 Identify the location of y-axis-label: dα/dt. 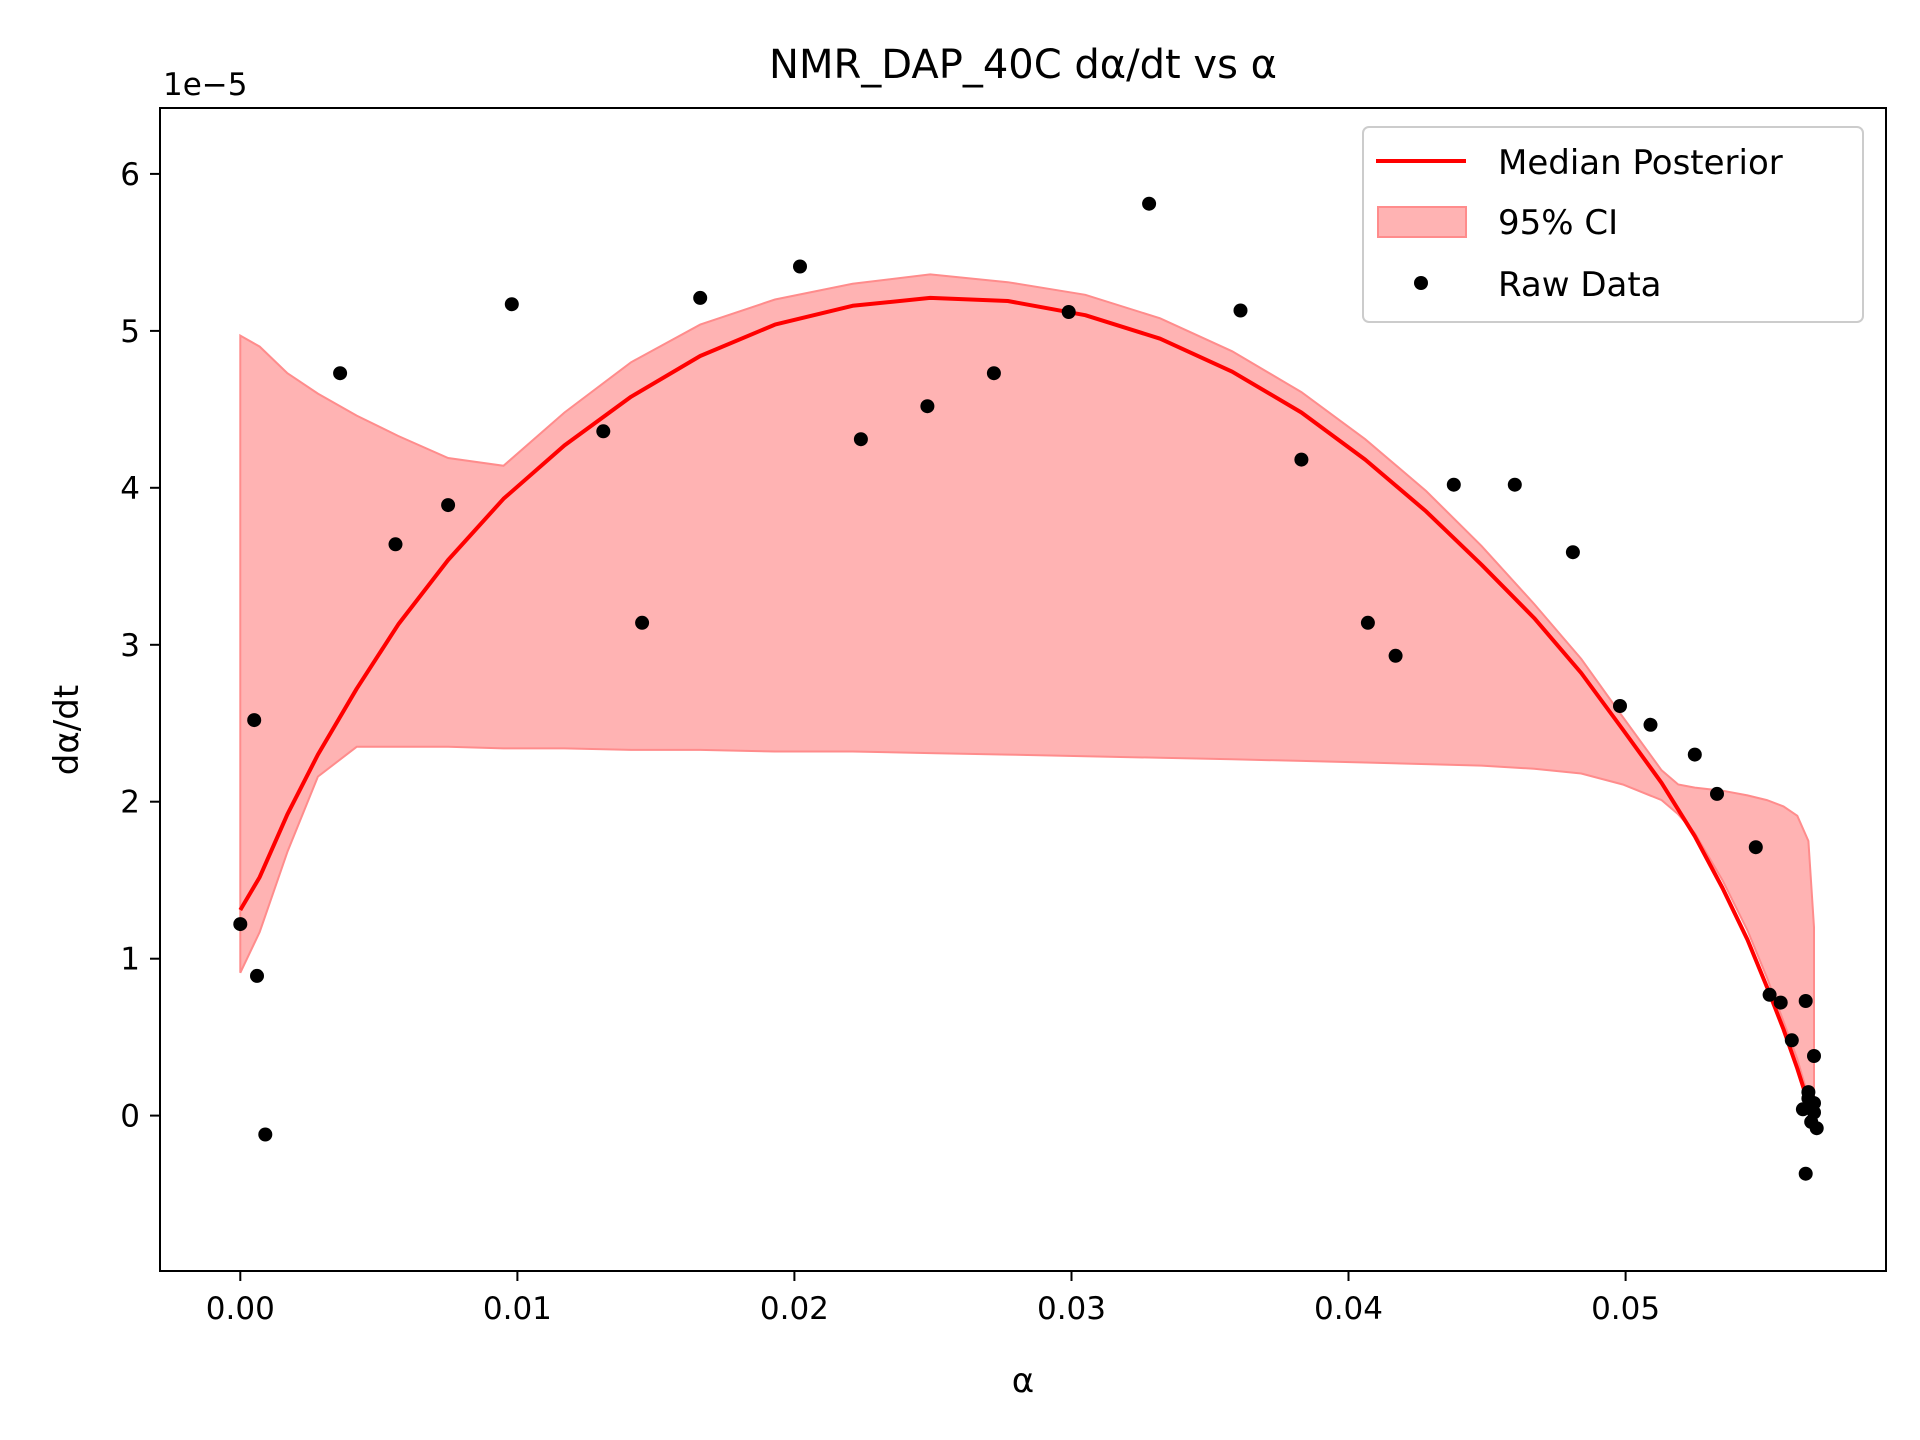
(67, 730).